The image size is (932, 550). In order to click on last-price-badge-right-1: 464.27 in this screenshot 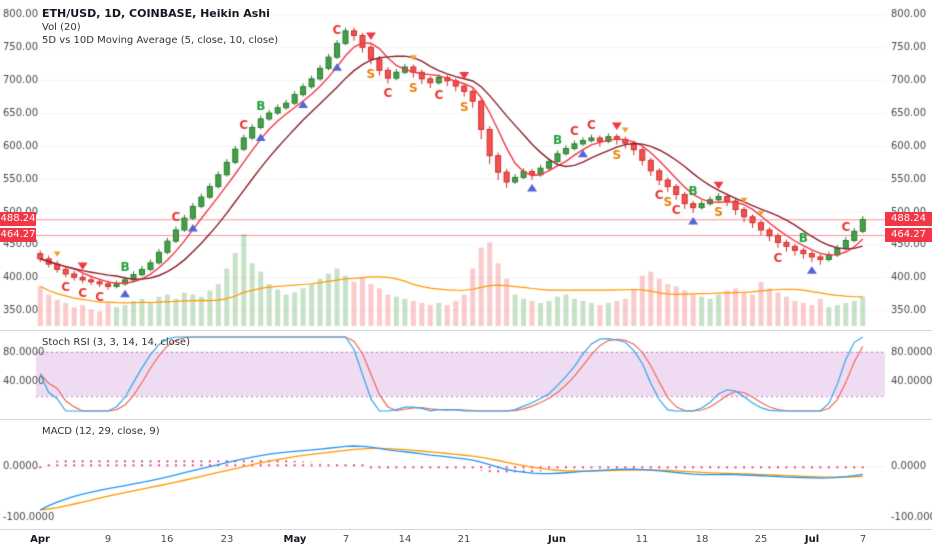, I will do `click(908, 235)`.